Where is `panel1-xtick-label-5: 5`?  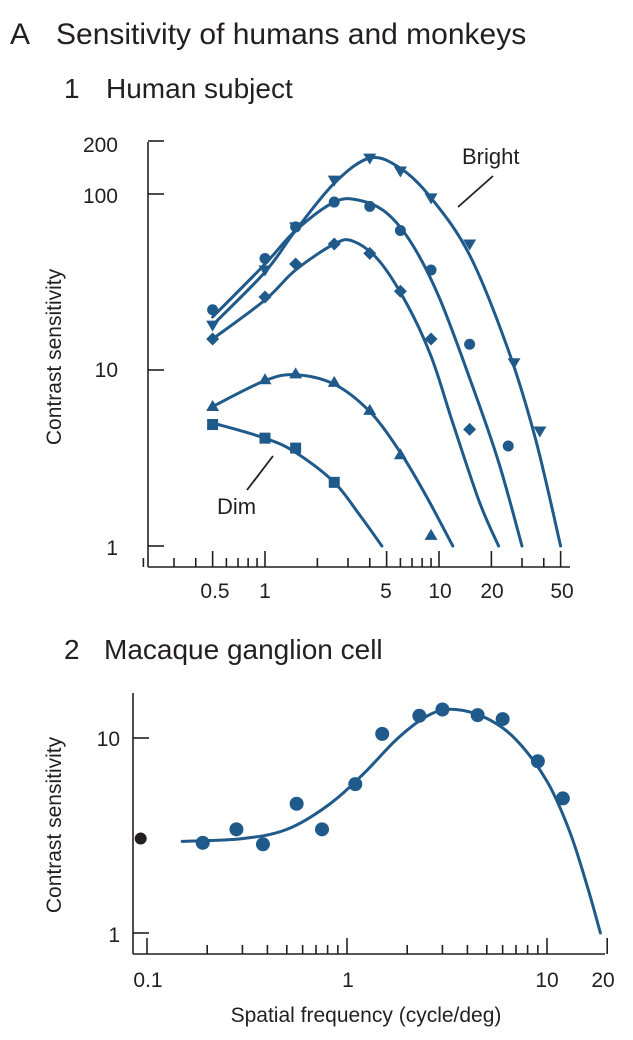
panel1-xtick-label-5: 5 is located at coordinates (386, 591).